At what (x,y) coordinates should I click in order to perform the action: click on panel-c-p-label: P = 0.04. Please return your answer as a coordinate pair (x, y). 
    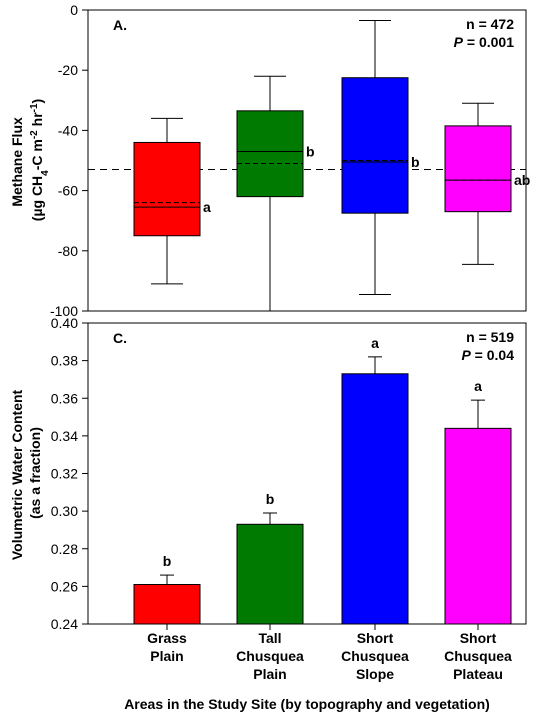
    Looking at the image, I should click on (487, 355).